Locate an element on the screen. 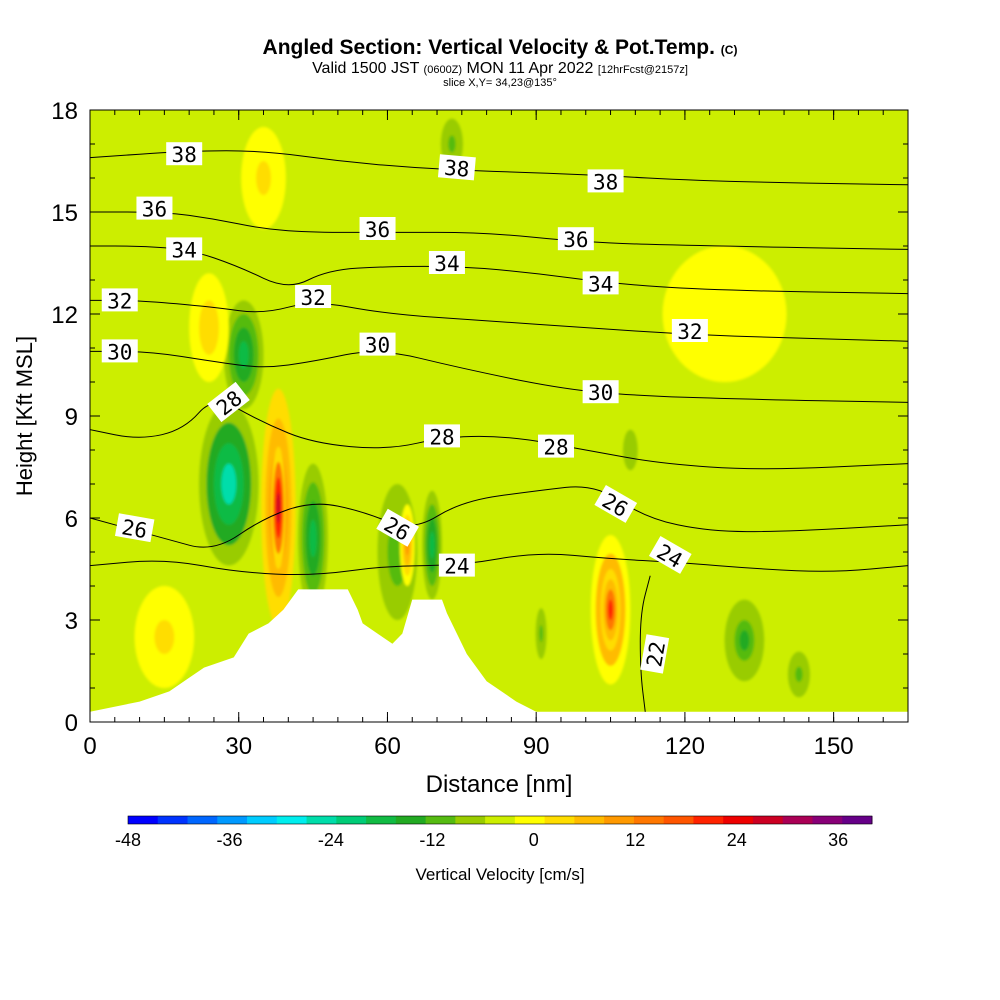 This screenshot has height=1000, width=1000. slice-line: slice X,Y= 34,23@135° is located at coordinates (500, 83).